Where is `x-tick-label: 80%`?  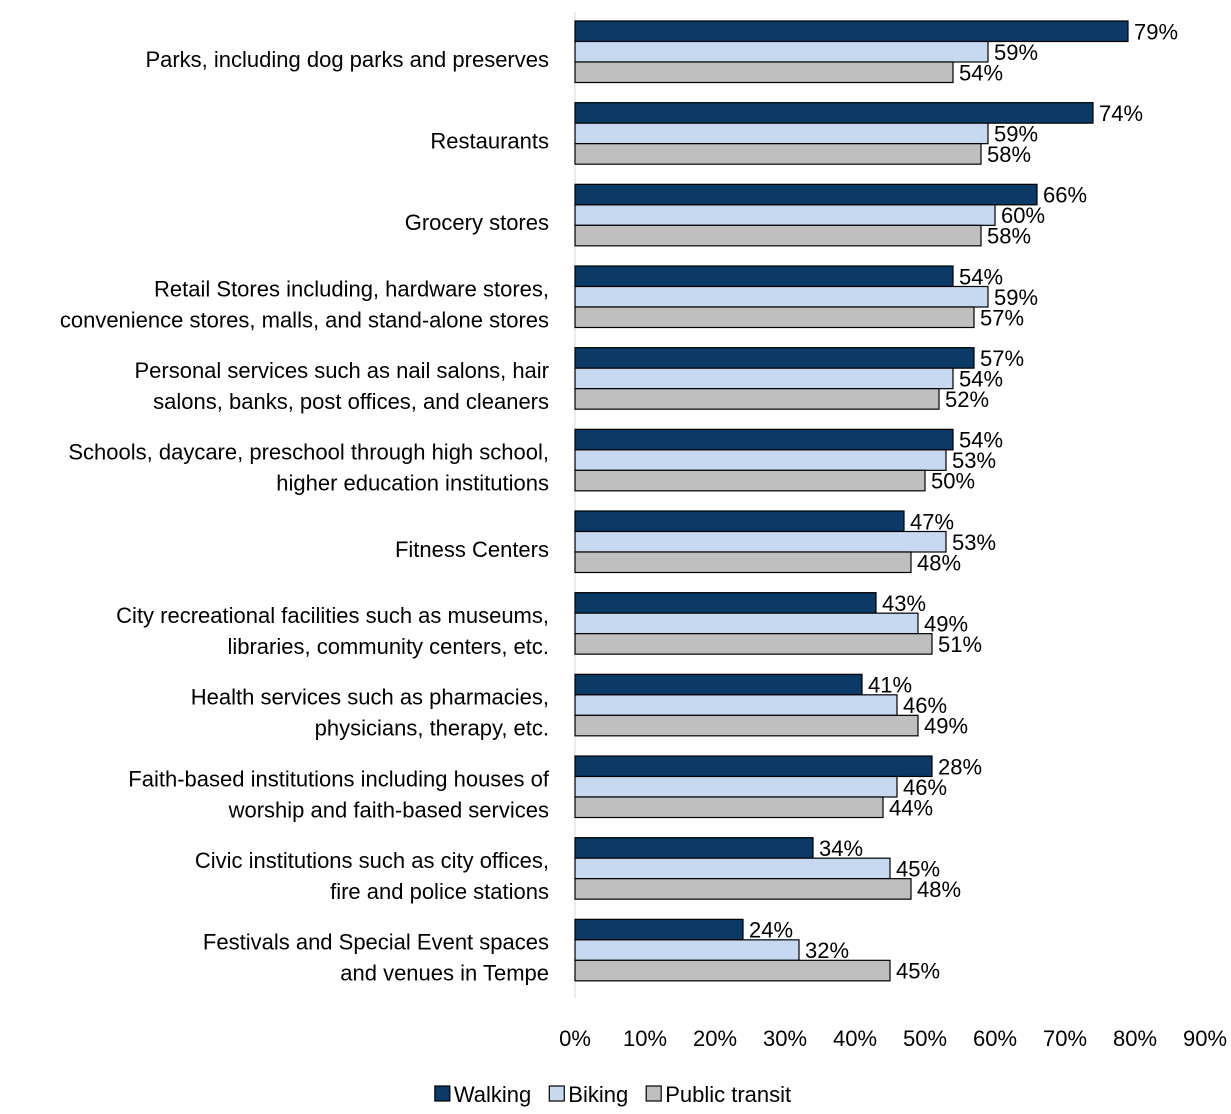
x-tick-label: 80% is located at coordinates (1135, 1038).